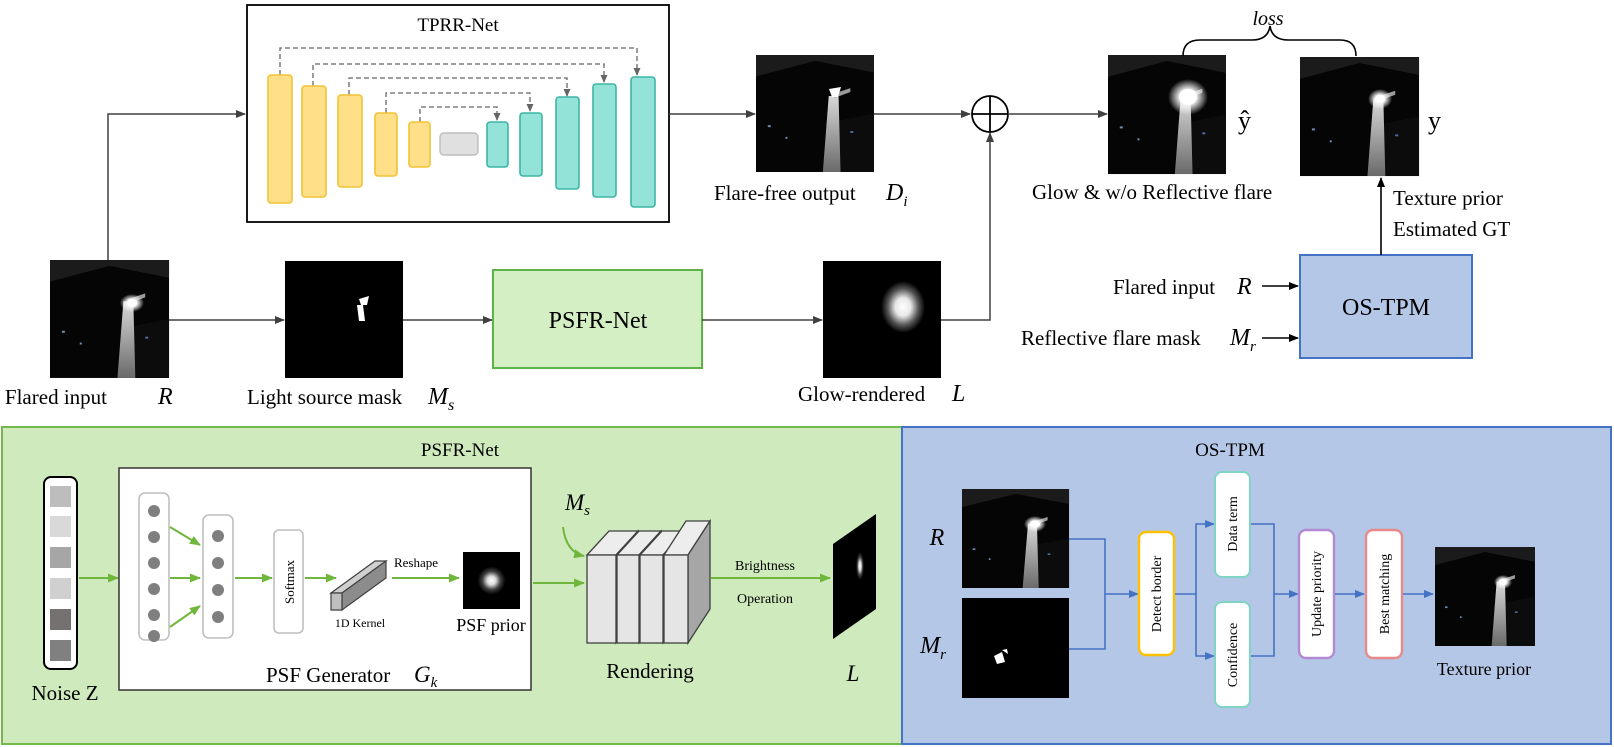  What do you see at coordinates (360, 623) in the screenshot?
I see `kernel-1d-label: 1D Kernel` at bounding box center [360, 623].